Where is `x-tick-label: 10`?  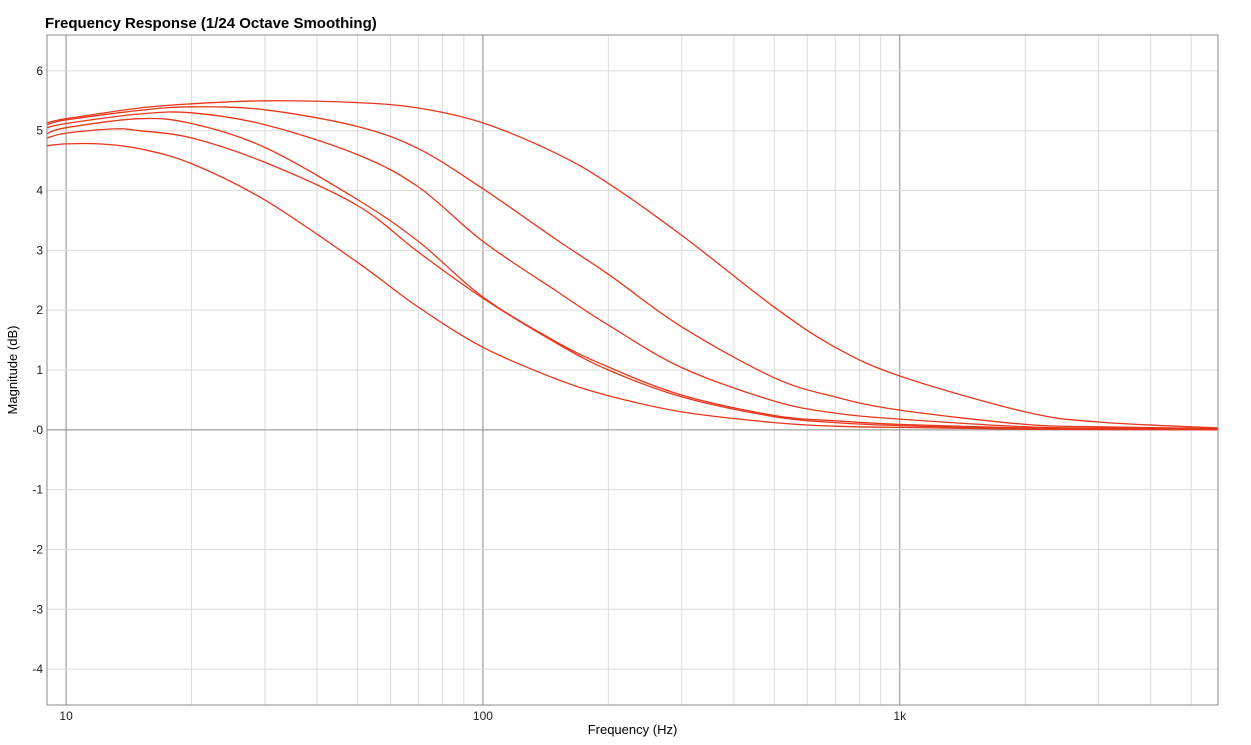
x-tick-label: 10 is located at coordinates (66, 716).